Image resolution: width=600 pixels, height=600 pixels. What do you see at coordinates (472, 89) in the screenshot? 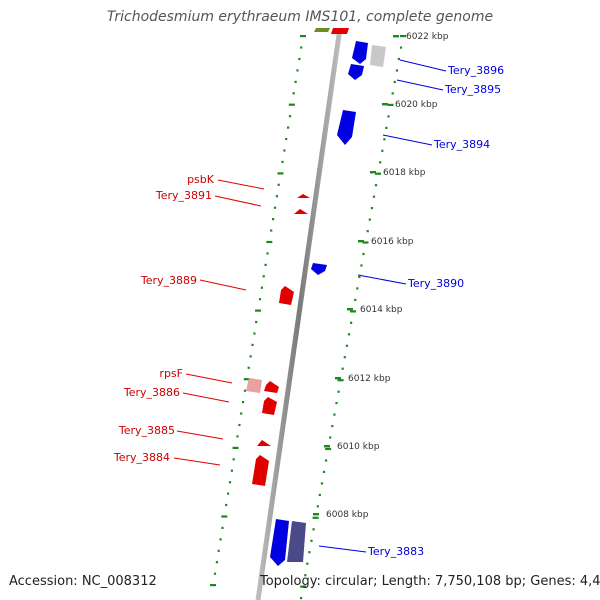
I see `label-tery-3895: Tery_3895` at bounding box center [472, 89].